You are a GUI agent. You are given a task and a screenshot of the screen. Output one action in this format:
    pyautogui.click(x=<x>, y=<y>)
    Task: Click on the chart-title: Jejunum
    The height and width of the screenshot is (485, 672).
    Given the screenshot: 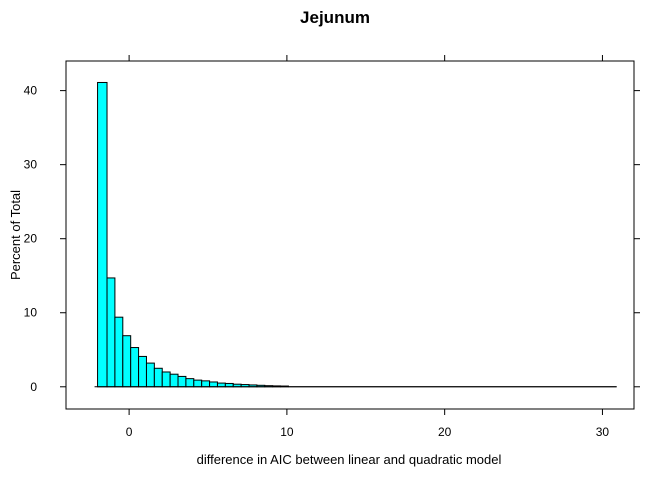 What is the action you would take?
    pyautogui.click(x=335, y=17)
    